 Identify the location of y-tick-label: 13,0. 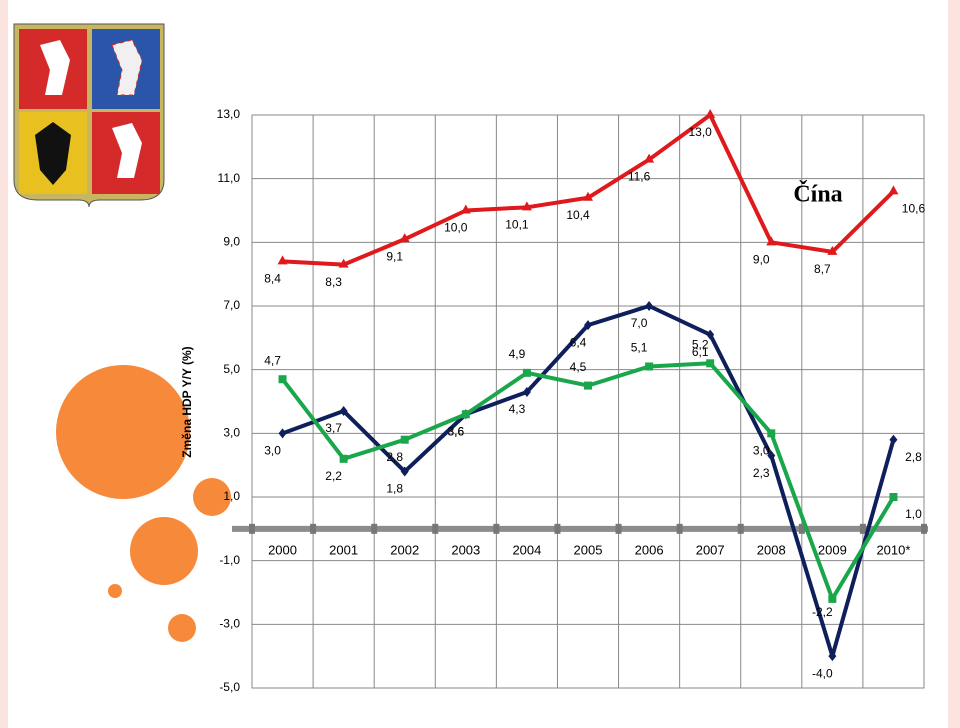
(229, 114).